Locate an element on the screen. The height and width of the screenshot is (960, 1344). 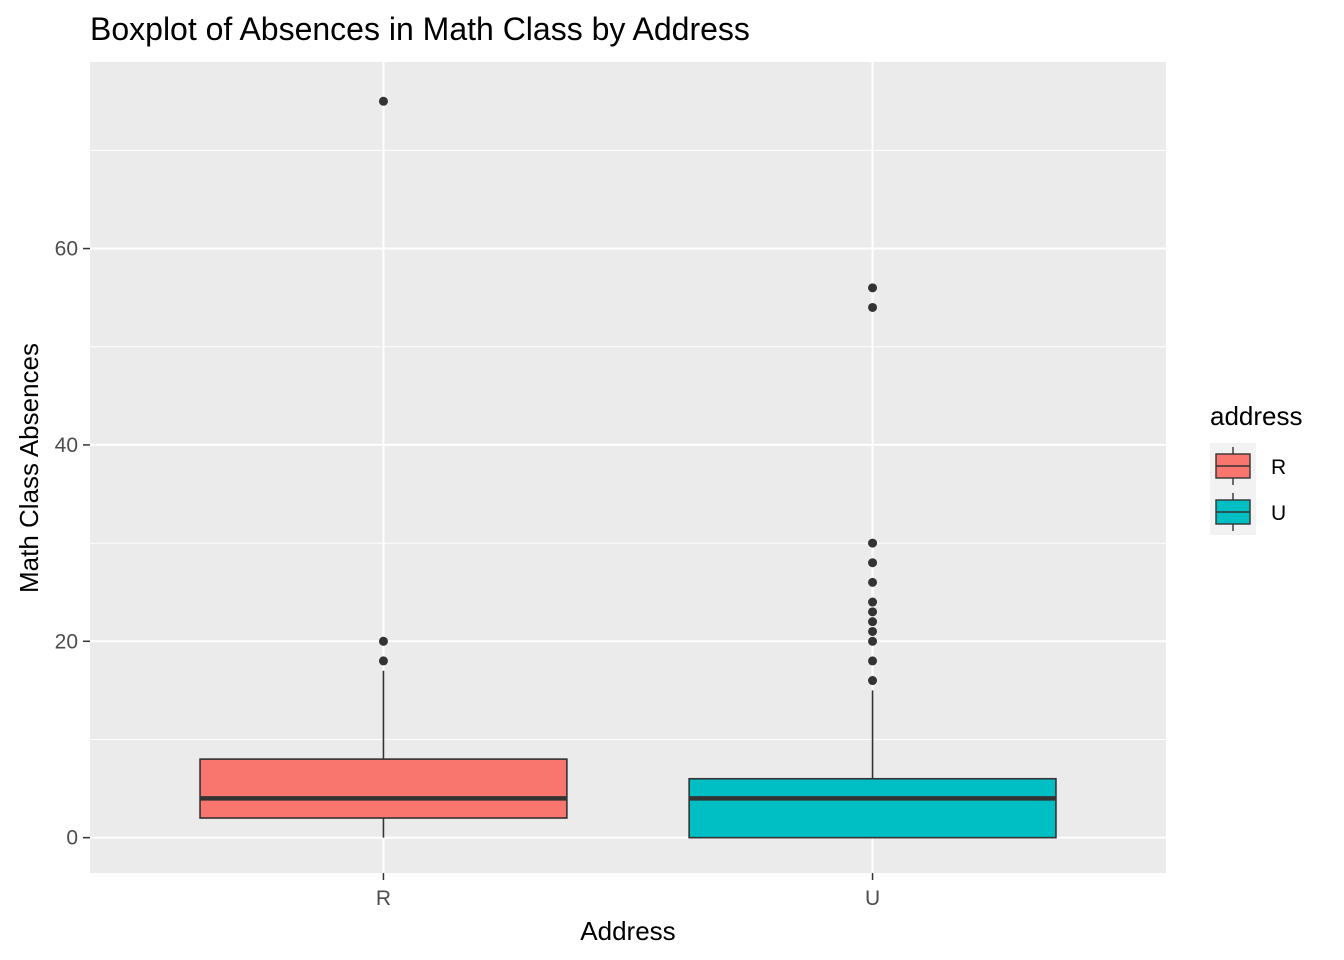
legend-label: R is located at coordinates (1278, 467).